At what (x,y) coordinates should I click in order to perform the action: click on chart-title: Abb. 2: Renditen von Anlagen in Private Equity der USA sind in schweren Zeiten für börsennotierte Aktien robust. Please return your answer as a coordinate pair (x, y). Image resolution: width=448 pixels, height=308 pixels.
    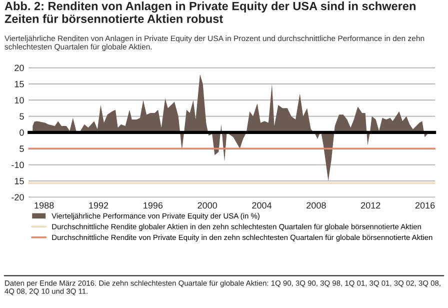
    Looking at the image, I should click on (210, 12).